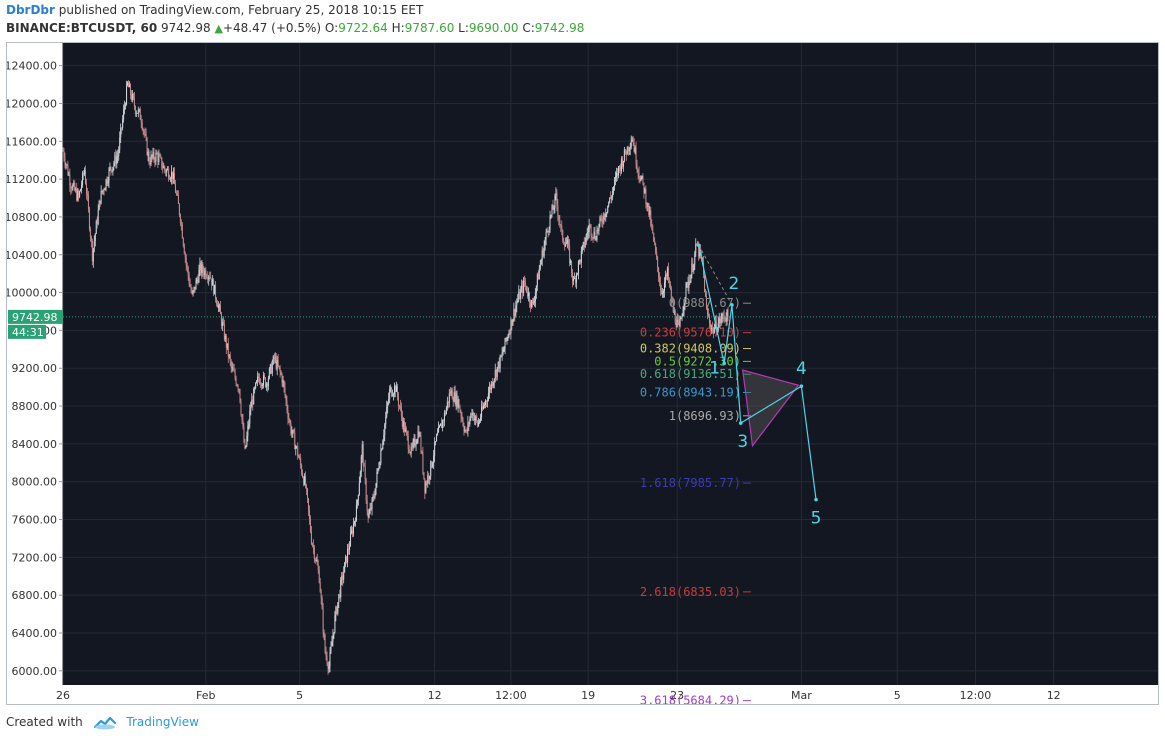 The width and height of the screenshot is (1165, 741). What do you see at coordinates (27, 331) in the screenshot?
I see `countdown-badge` at bounding box center [27, 331].